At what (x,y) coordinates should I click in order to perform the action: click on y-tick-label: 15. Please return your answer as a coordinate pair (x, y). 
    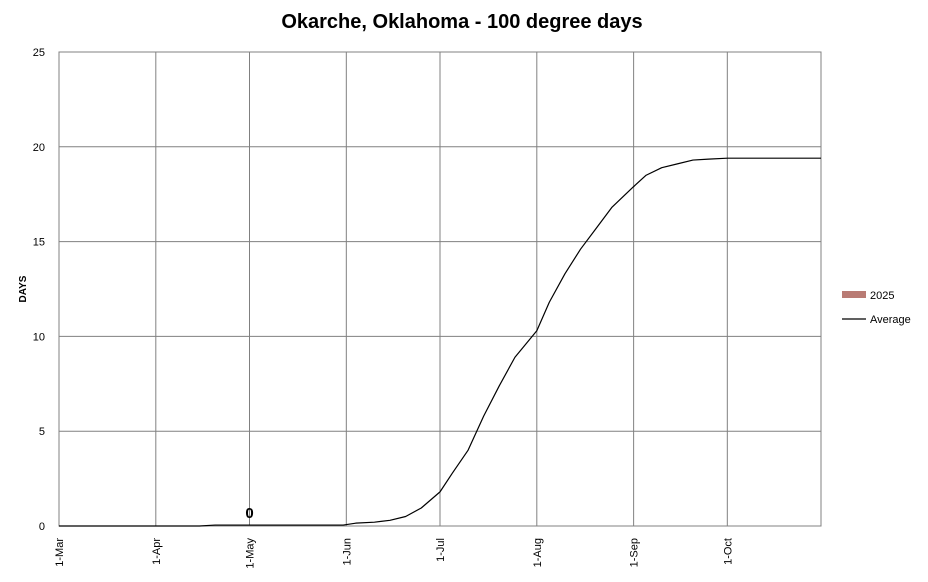
    Looking at the image, I should click on (39, 243).